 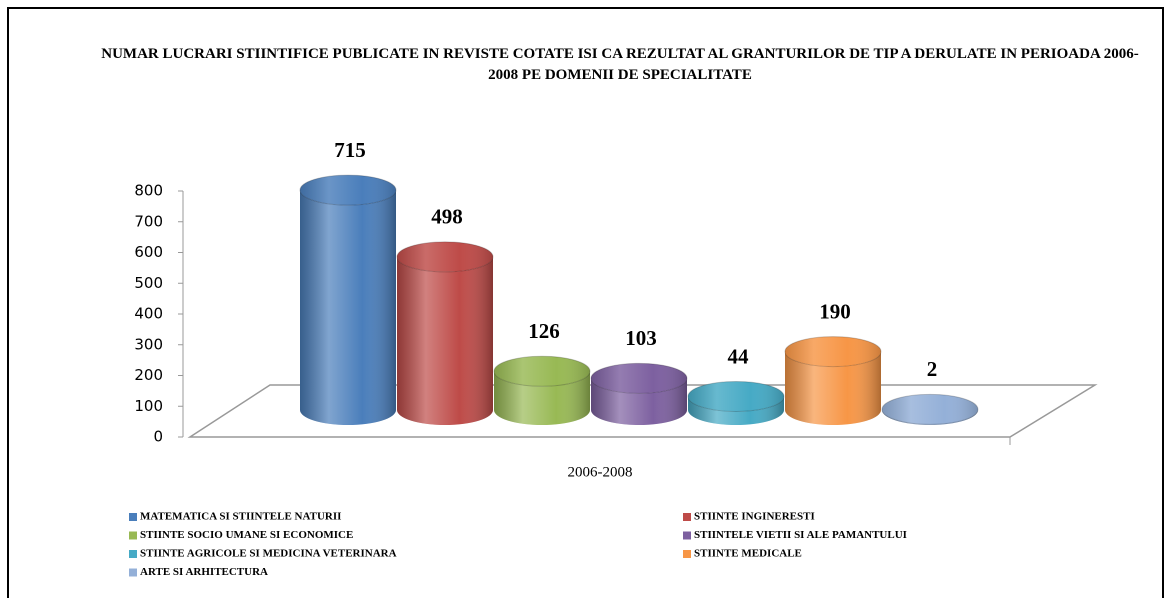 What do you see at coordinates (350, 150) in the screenshot?
I see `data-label: 715` at bounding box center [350, 150].